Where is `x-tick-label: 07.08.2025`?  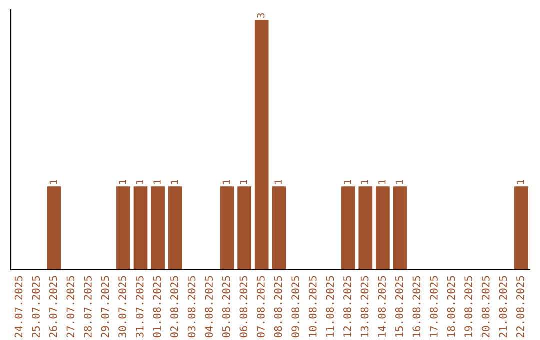
x-tick-label: 07.08.2025 is located at coordinates (261, 307).